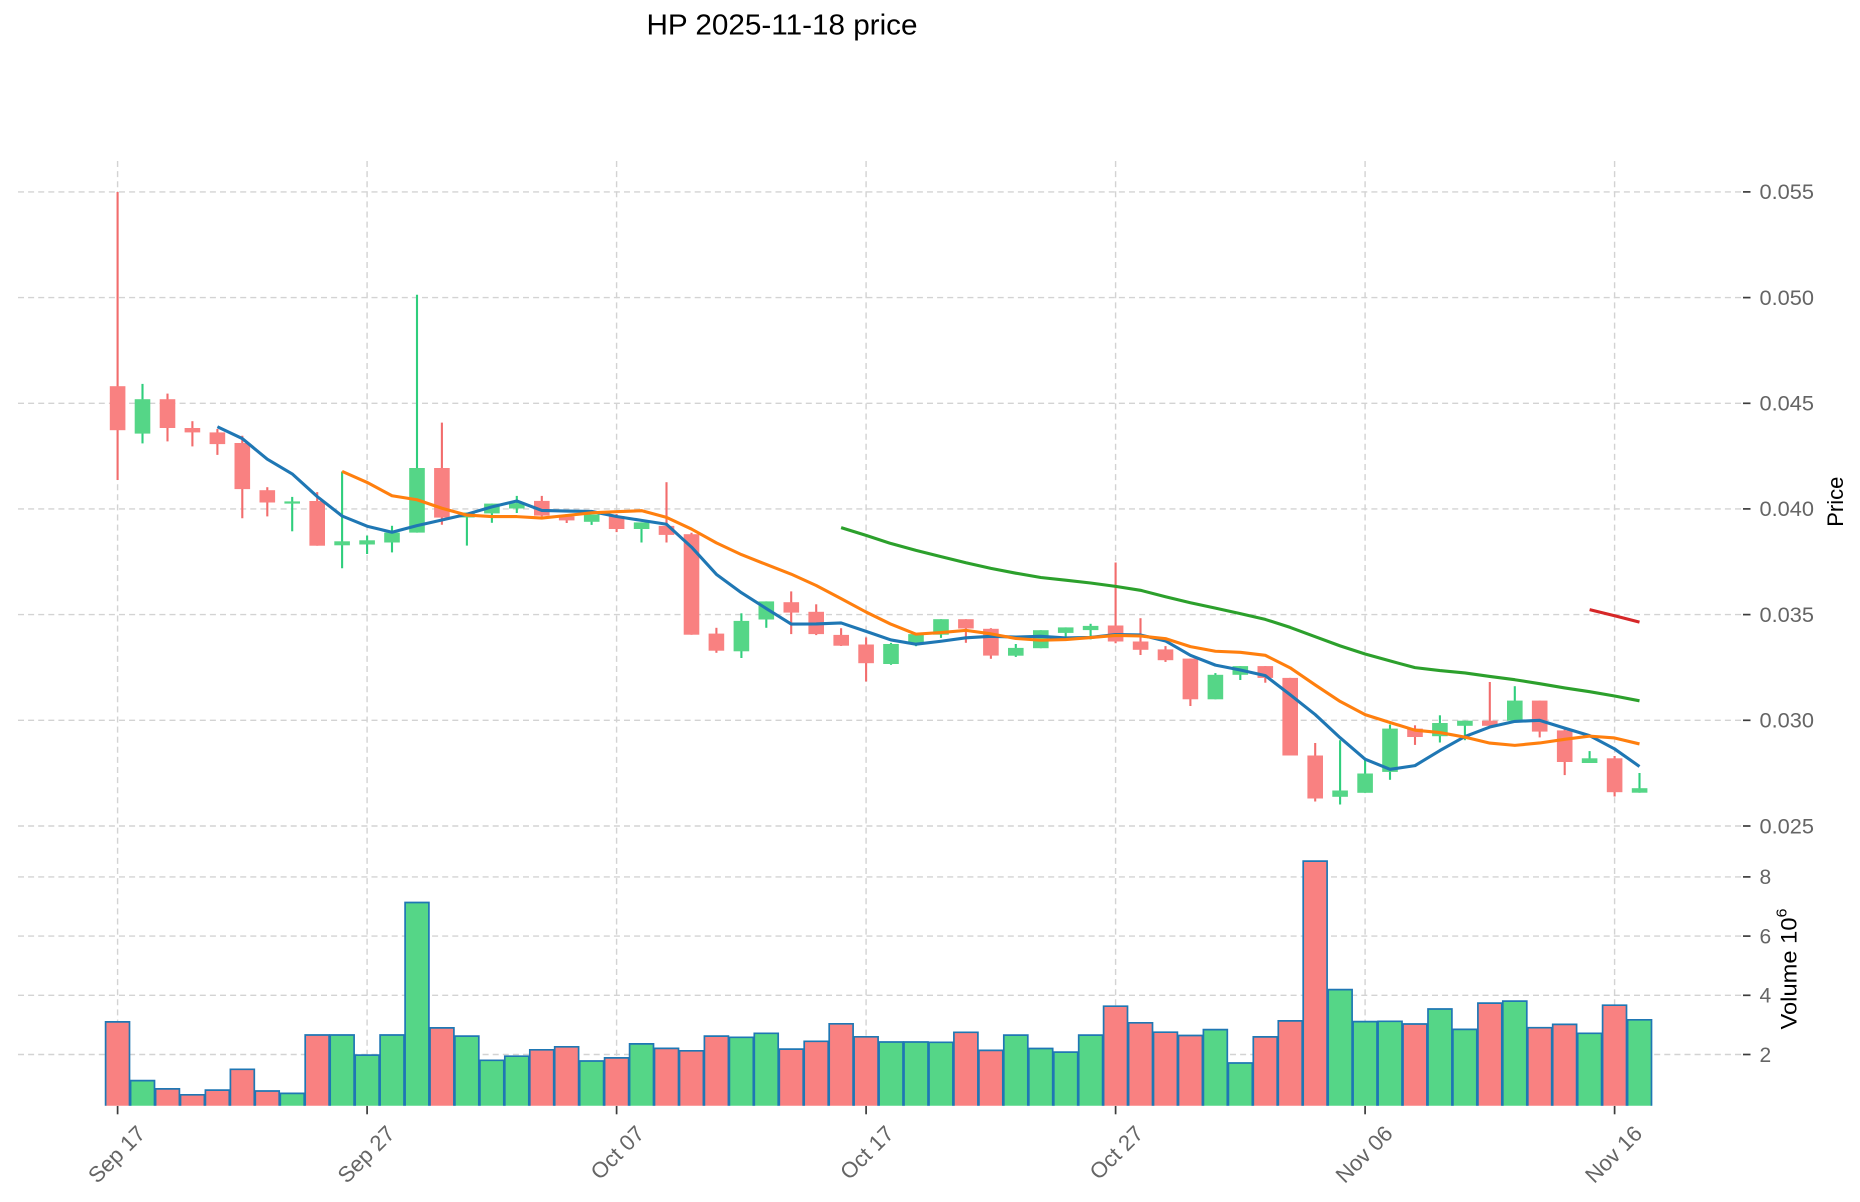 The width and height of the screenshot is (1860, 1202). I want to click on svg-text: 0.045, so click(1787, 404).